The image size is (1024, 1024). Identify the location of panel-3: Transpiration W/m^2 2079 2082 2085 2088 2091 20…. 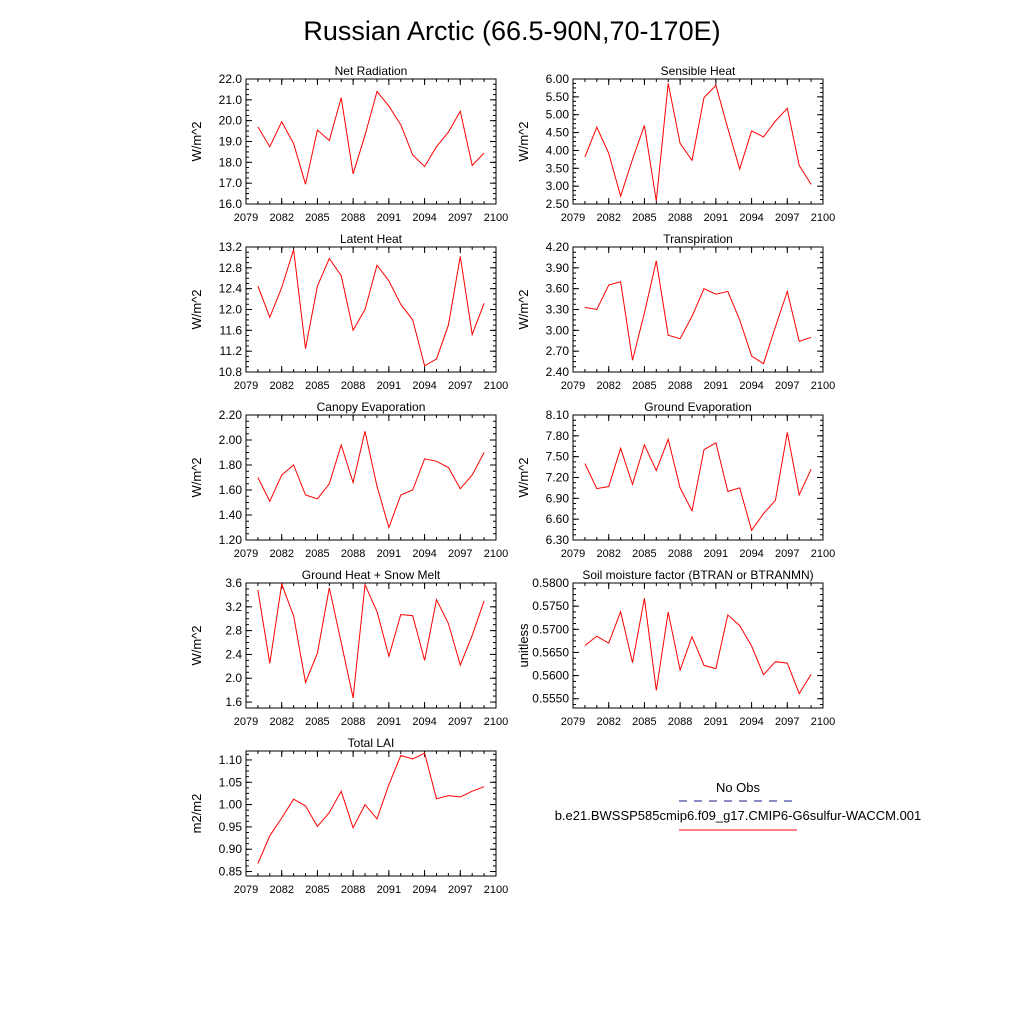
(675, 312).